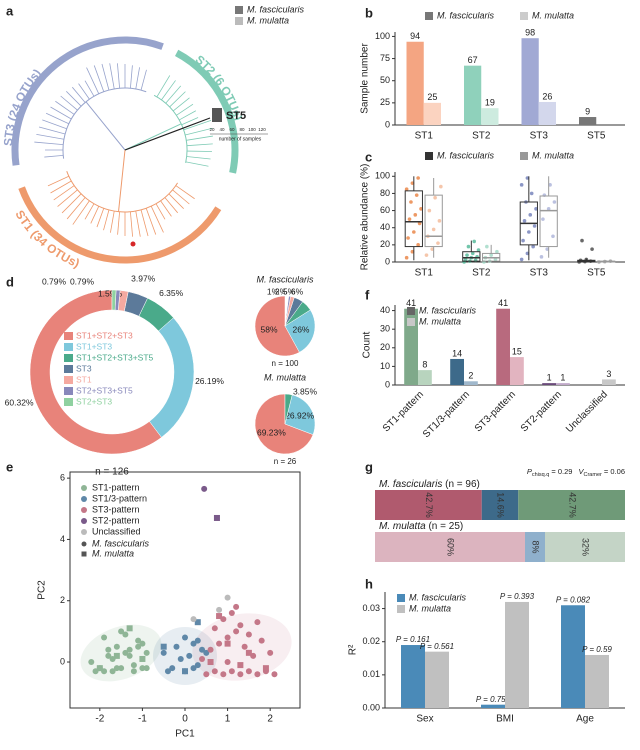 The image size is (640, 750). What do you see at coordinates (353, 649) in the screenshot?
I see `y-axis-label: R²` at bounding box center [353, 649].